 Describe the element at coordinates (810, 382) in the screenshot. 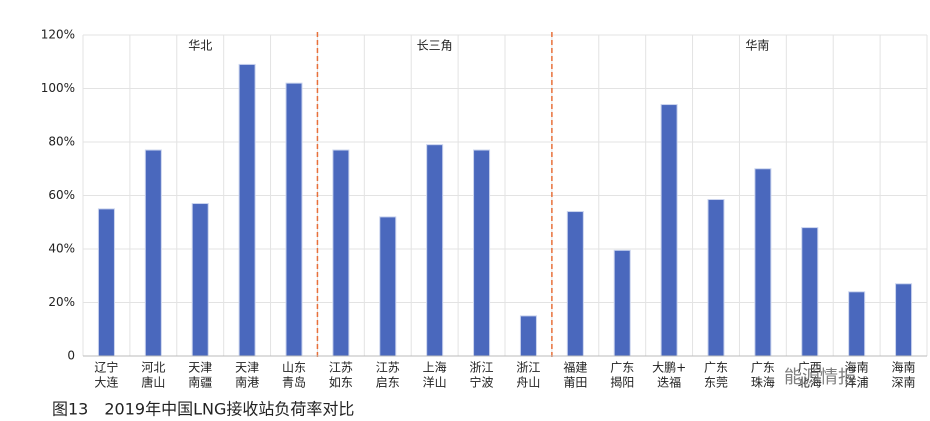

I see `x-tick-label: 北海` at that location.